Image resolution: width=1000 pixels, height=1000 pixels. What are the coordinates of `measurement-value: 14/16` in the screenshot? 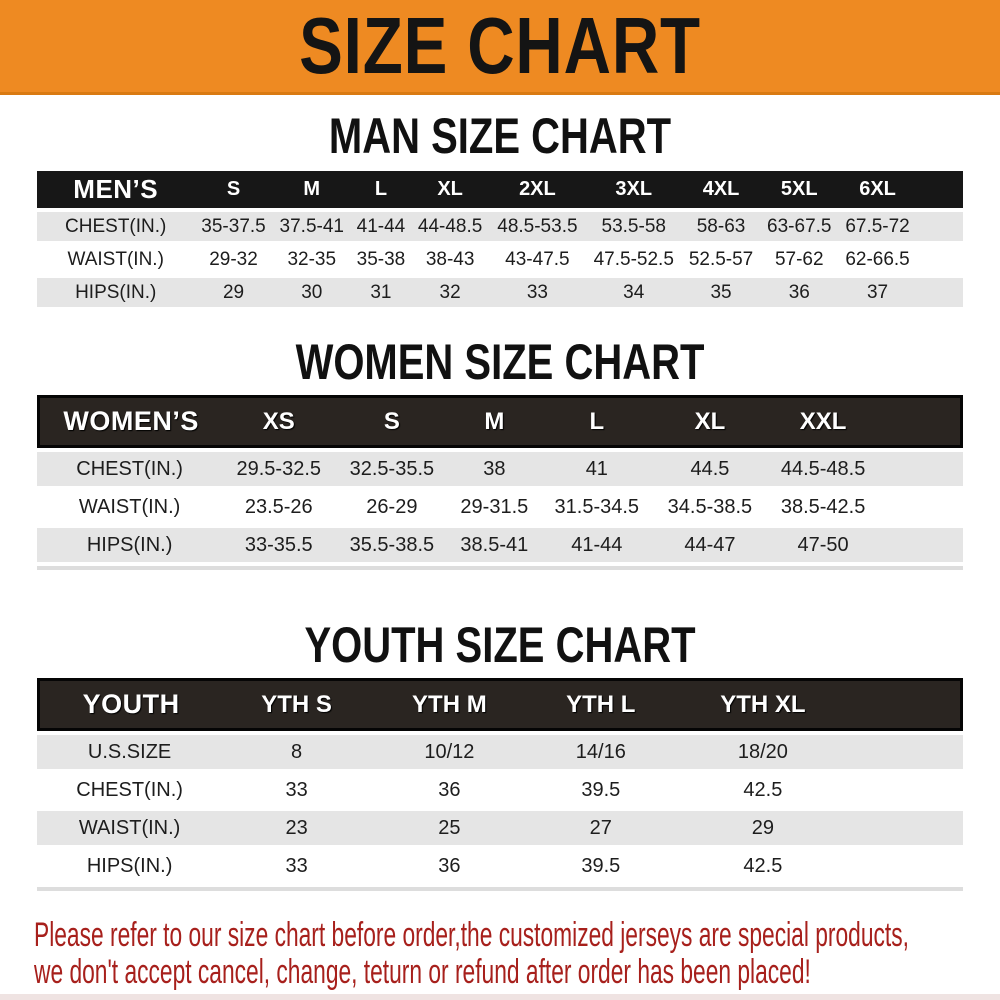 It's located at (600, 752).